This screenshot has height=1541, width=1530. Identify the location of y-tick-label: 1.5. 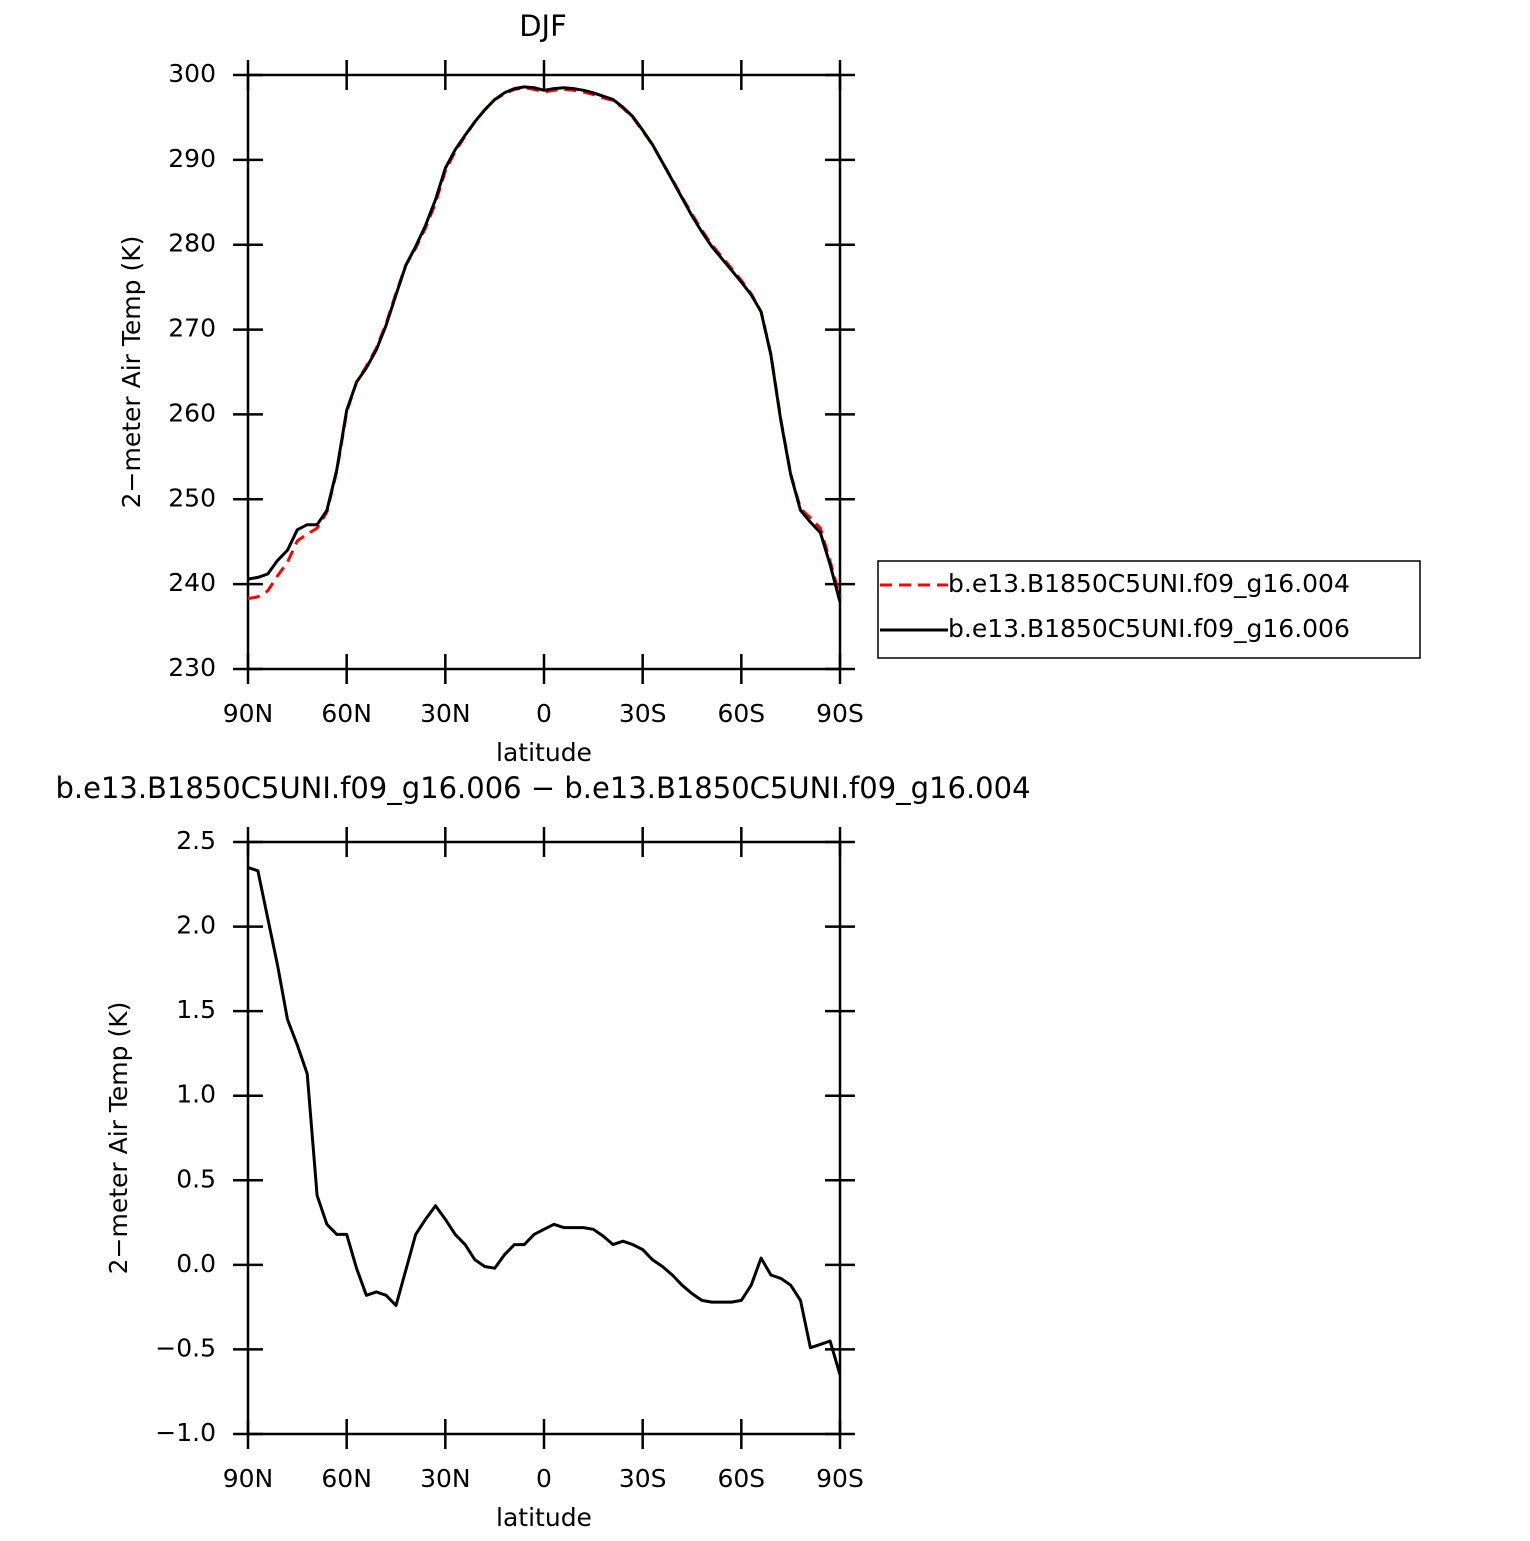
(196, 1009).